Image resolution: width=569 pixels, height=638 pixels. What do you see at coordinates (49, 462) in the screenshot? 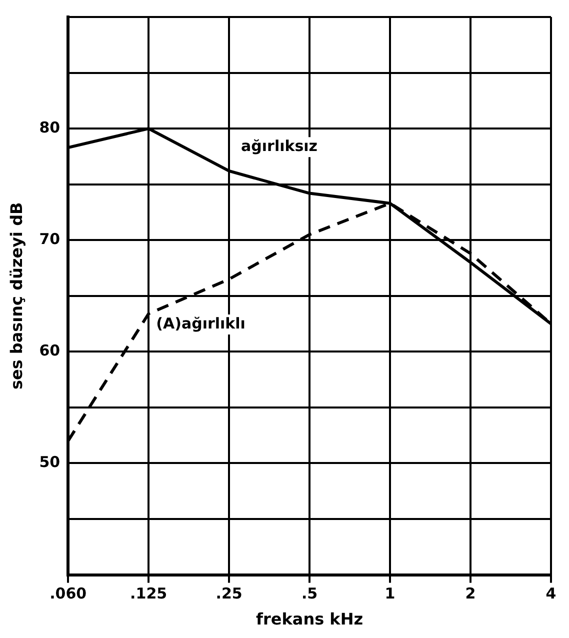
I see `y-tick-label: 50` at bounding box center [49, 462].